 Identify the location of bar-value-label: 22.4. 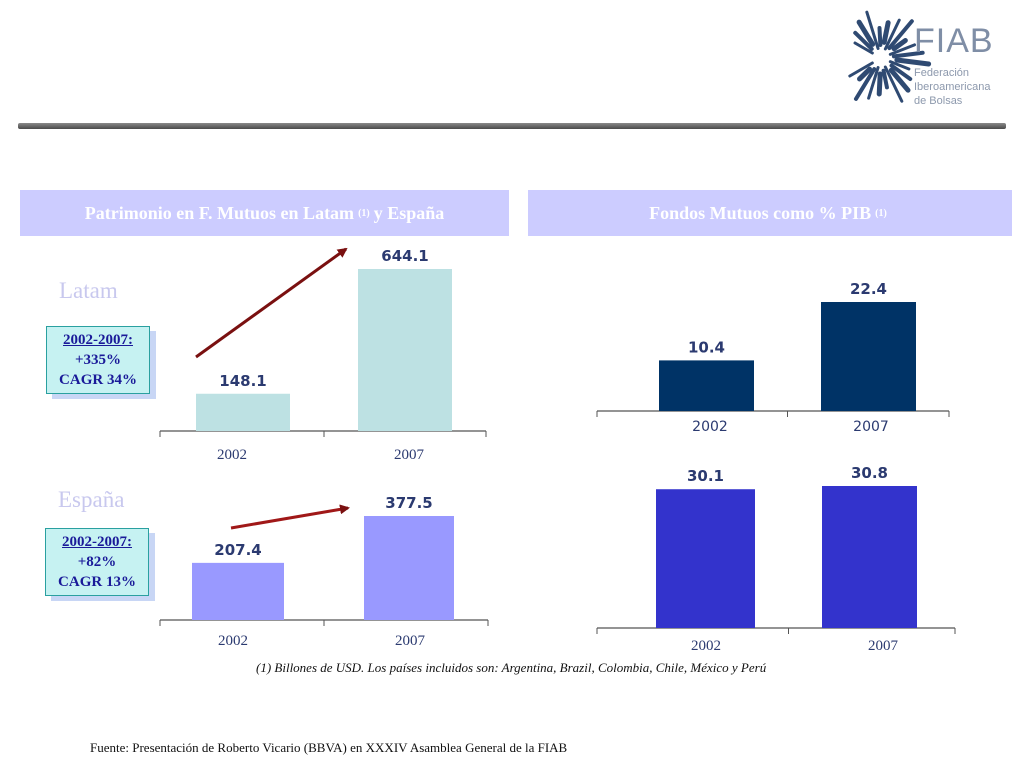
(868, 289).